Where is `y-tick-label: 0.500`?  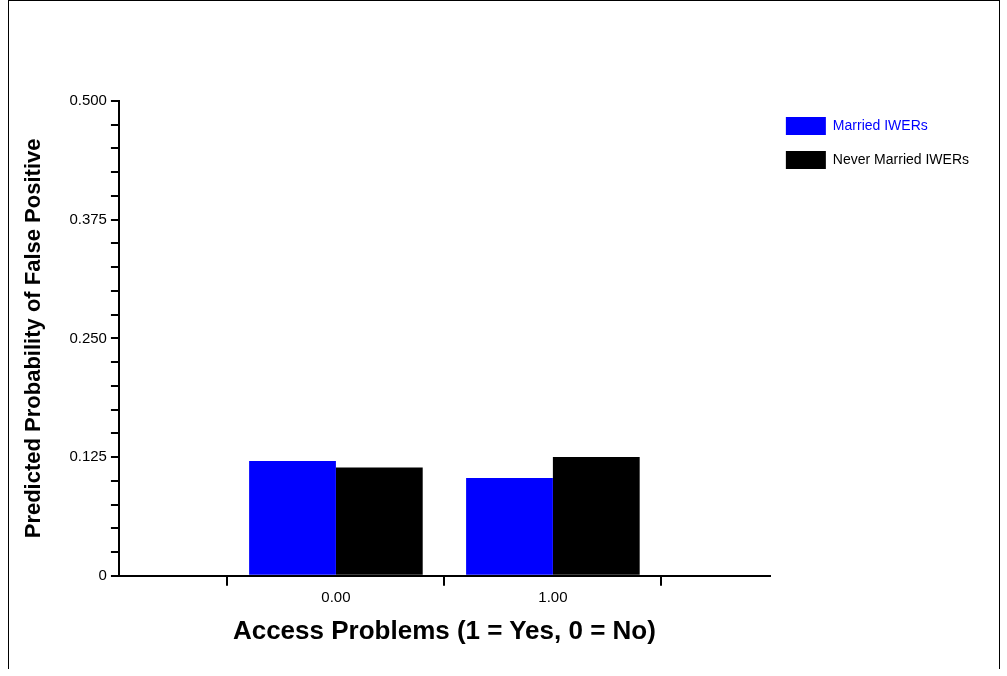
y-tick-label: 0.500 is located at coordinates (88, 100).